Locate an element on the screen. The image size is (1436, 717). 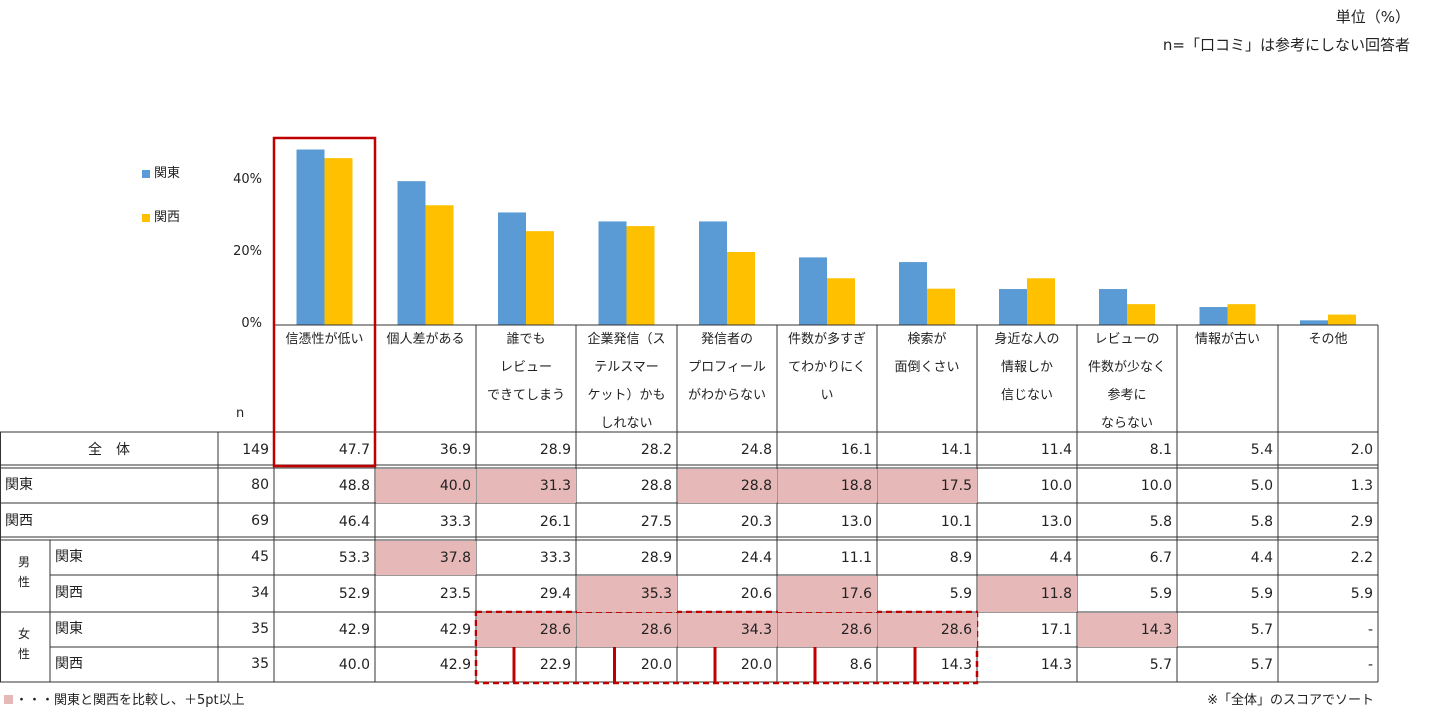
table-cell: 10.0 is located at coordinates (1156, 486).